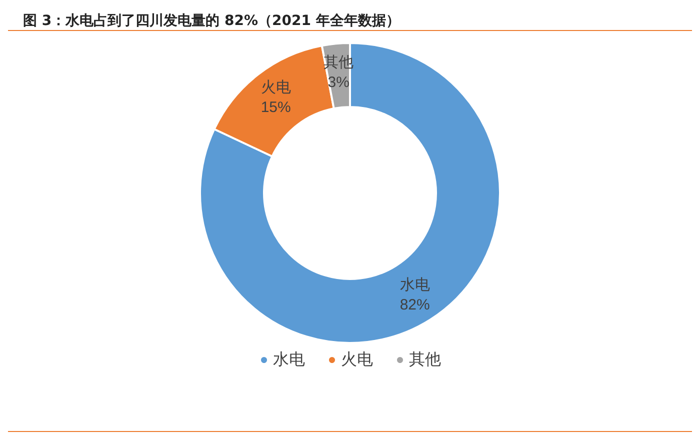  Describe the element at coordinates (415, 305) in the screenshot. I see `data-label: 82%` at that location.